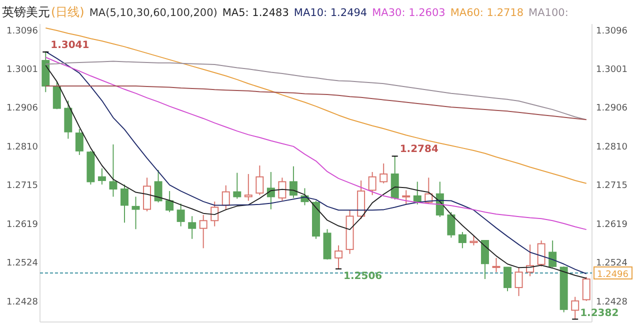 The width and height of the screenshot is (640, 330). What do you see at coordinates (612, 186) in the screenshot?
I see `y2tick: 1.2715` at bounding box center [612, 186].